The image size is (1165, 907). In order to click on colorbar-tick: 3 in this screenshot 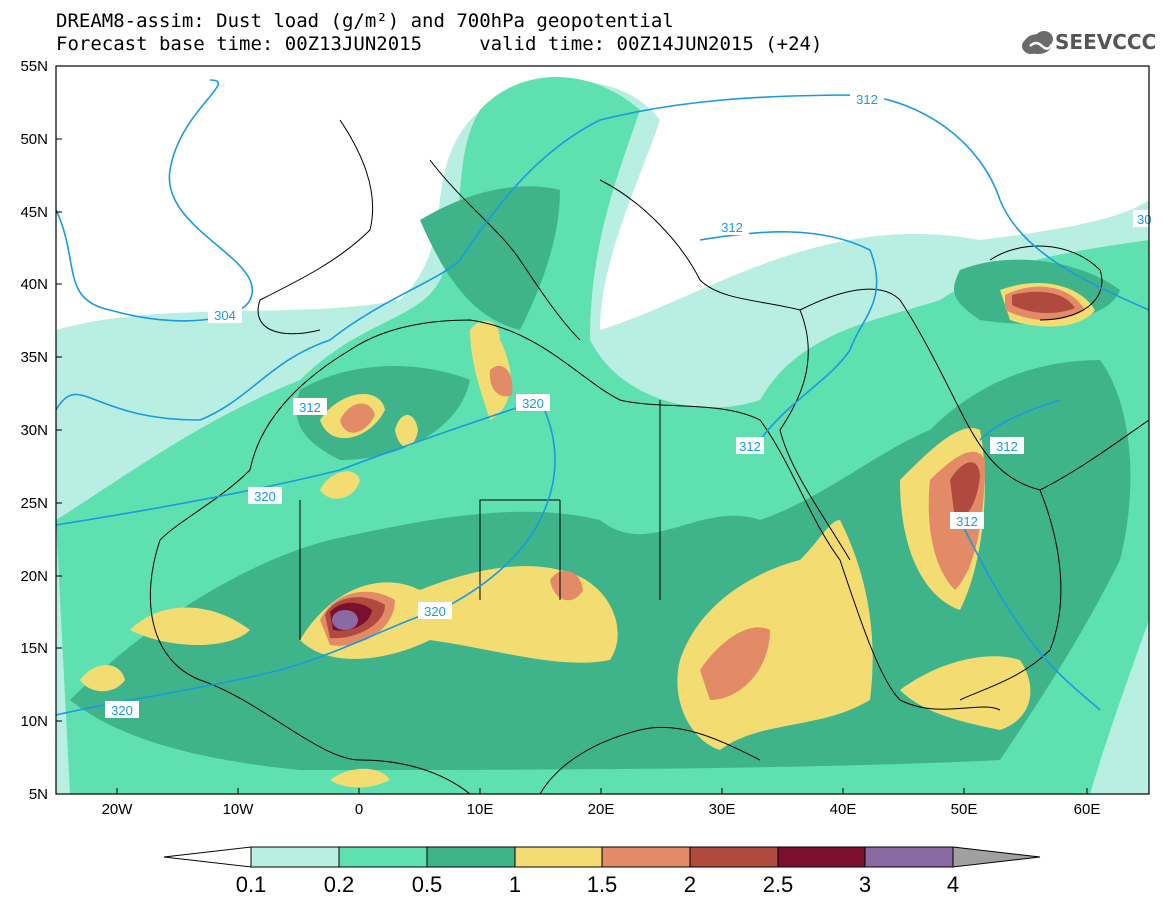, I will do `click(865, 884)`.